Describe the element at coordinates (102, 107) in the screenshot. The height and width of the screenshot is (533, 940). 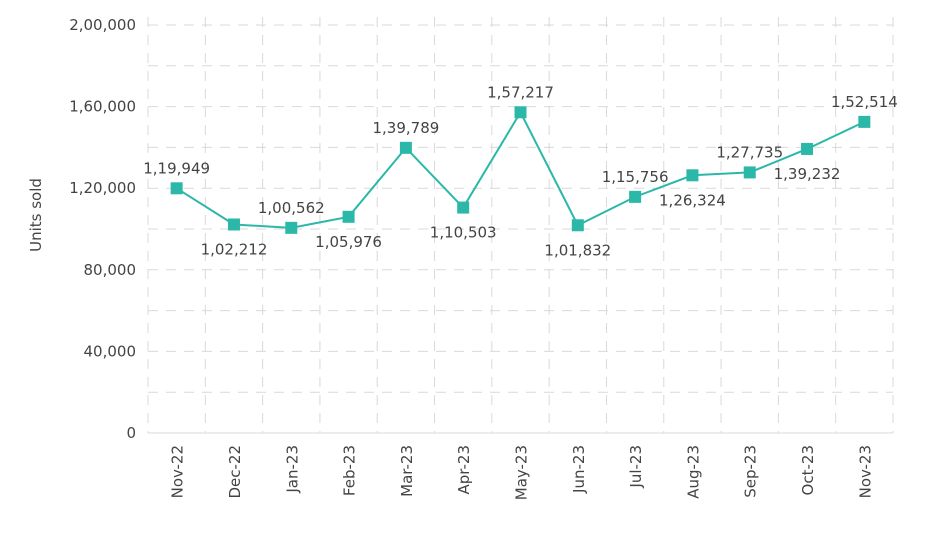
I see `y-tick-label: 1,60,000` at that location.